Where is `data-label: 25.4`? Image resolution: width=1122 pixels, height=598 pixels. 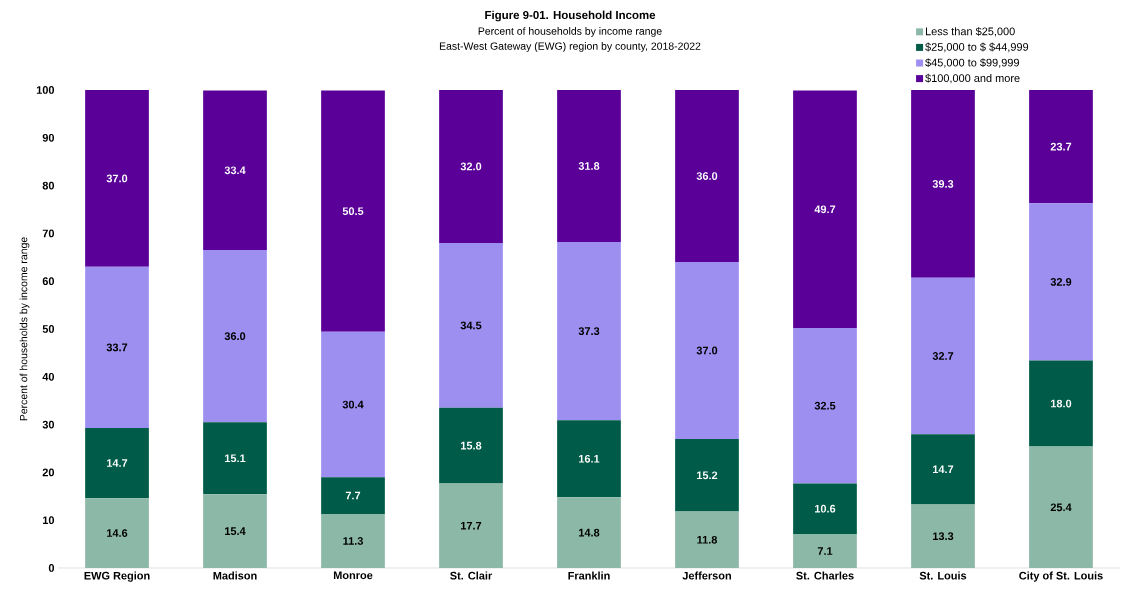 data-label: 25.4 is located at coordinates (1061, 507).